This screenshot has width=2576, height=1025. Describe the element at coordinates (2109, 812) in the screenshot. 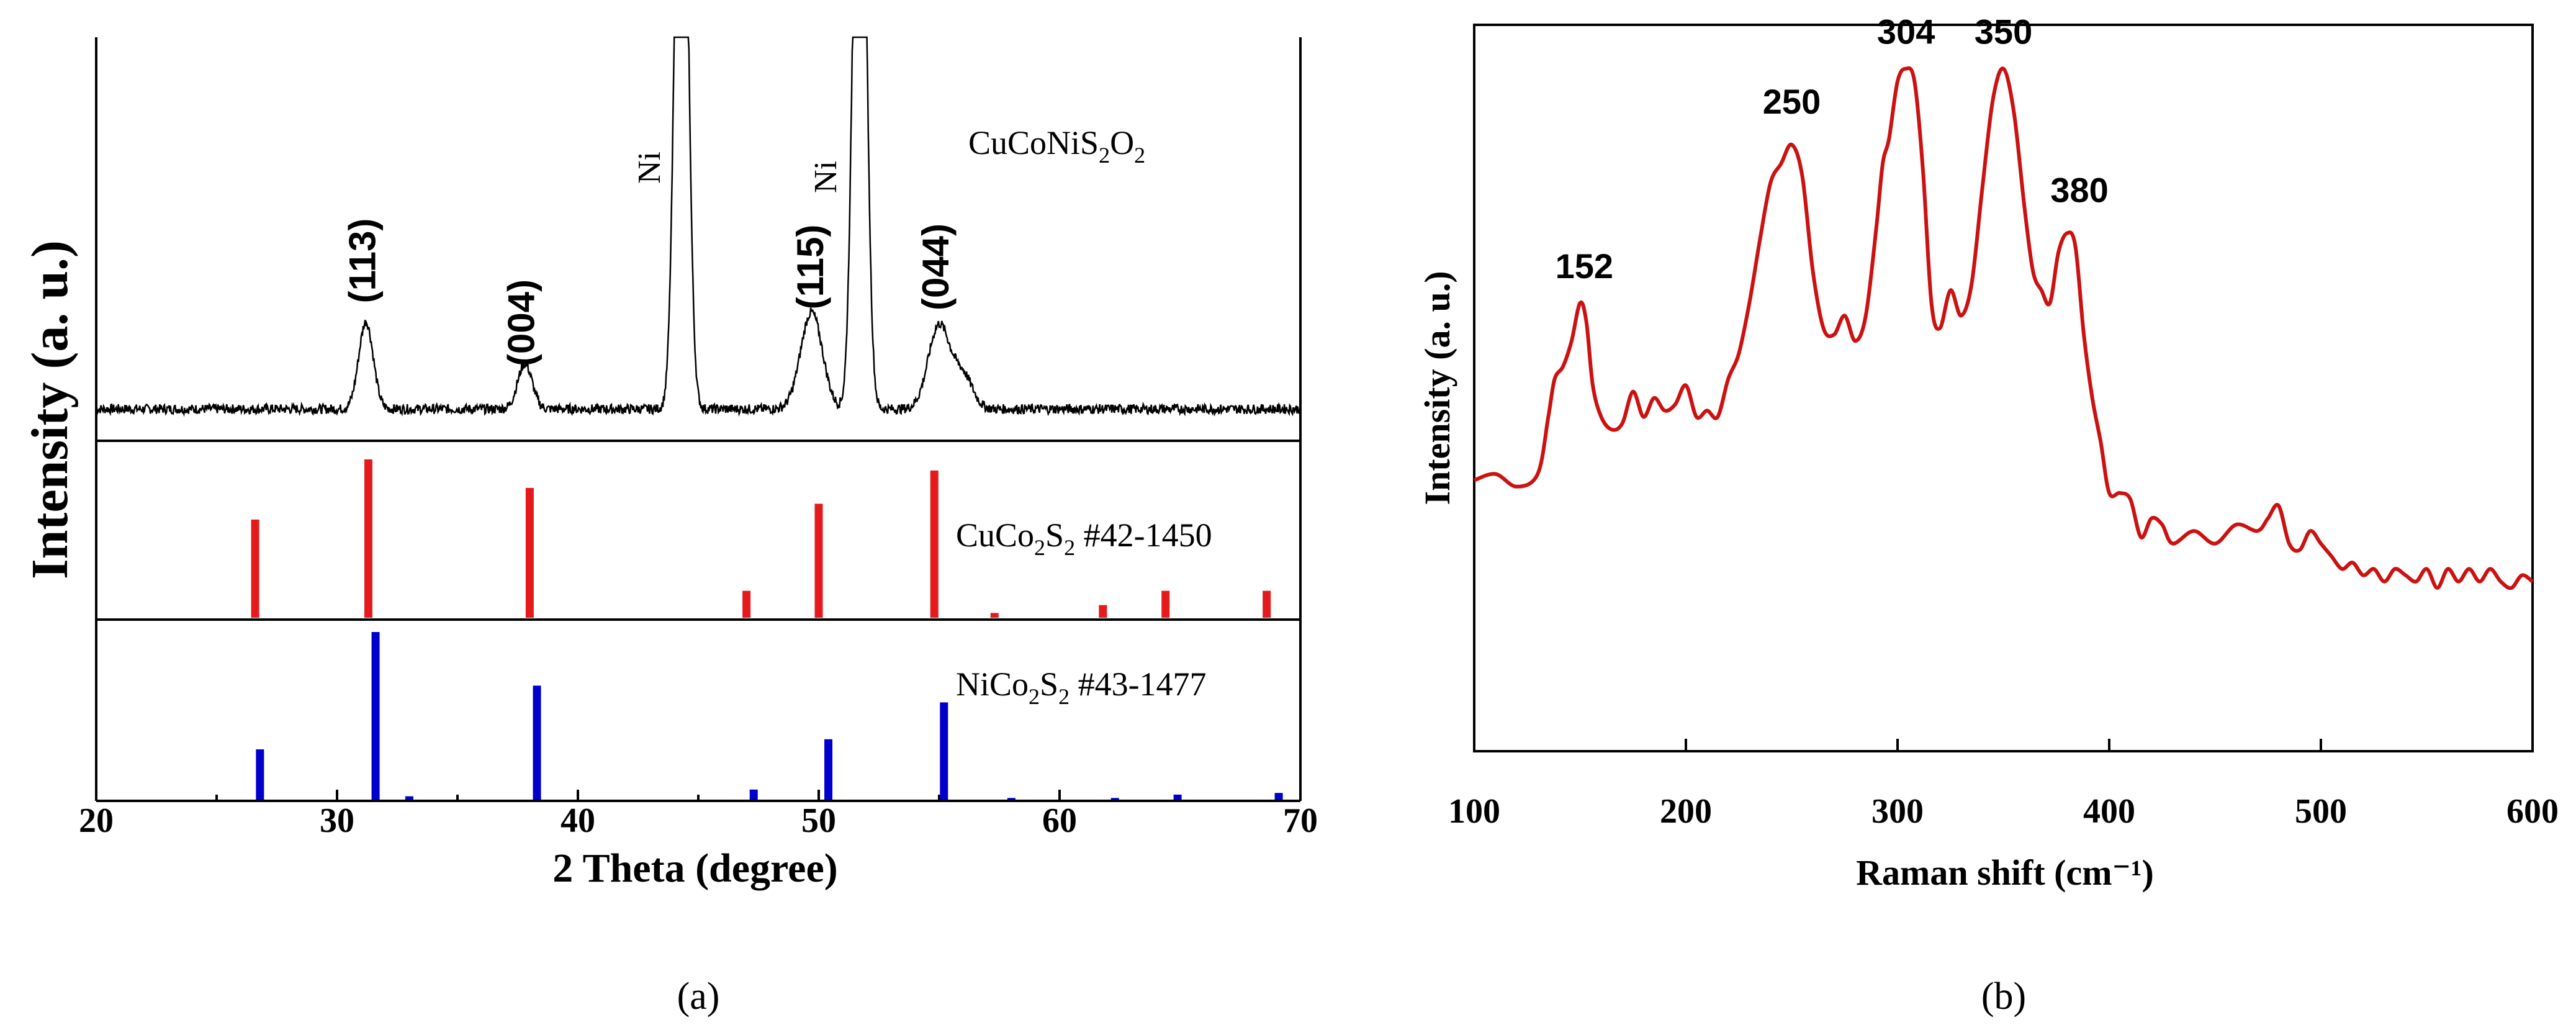

I see `raman-x-tick-label: 400` at that location.